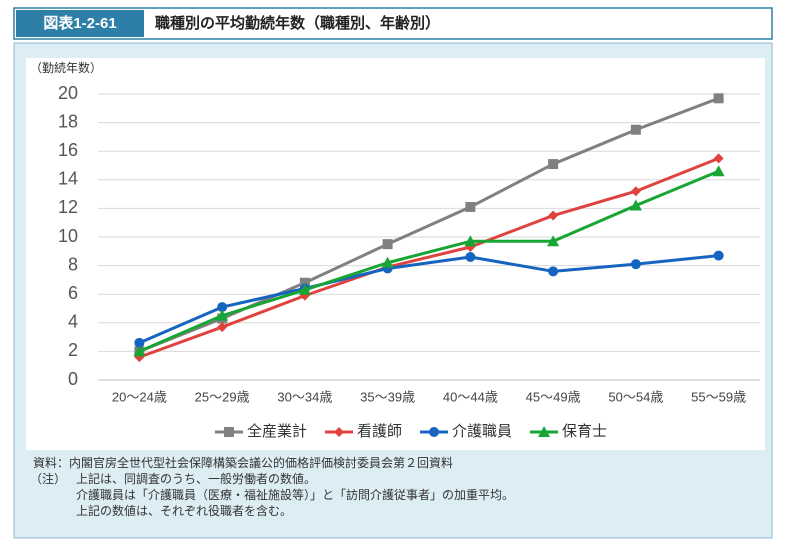 The image size is (785, 547). What do you see at coordinates (48, 478) in the screenshot?
I see `note-label: （注）` at bounding box center [48, 478].